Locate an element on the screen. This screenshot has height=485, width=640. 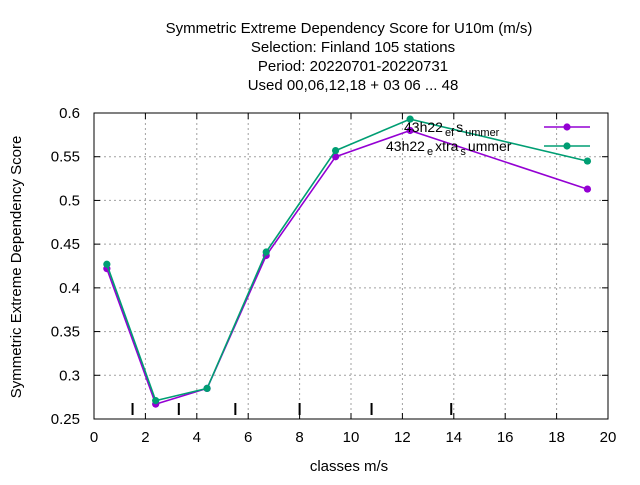
legend-label-part: xtra is located at coordinates (447, 146).